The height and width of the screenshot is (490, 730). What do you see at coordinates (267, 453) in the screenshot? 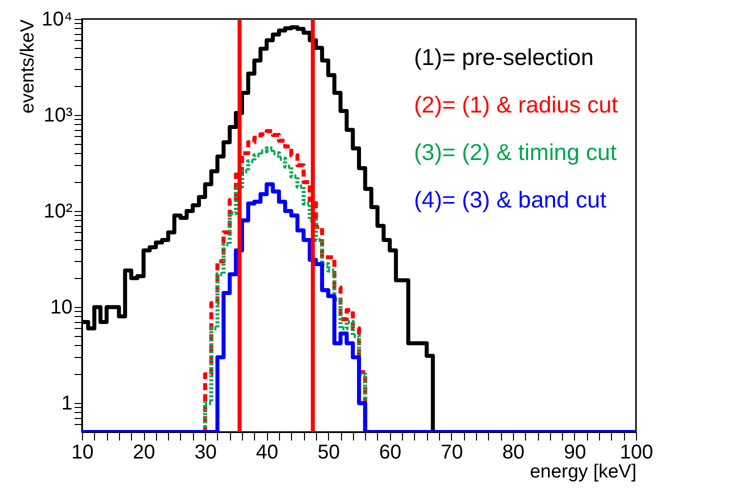
I see `x-tick-label: 40` at bounding box center [267, 453].